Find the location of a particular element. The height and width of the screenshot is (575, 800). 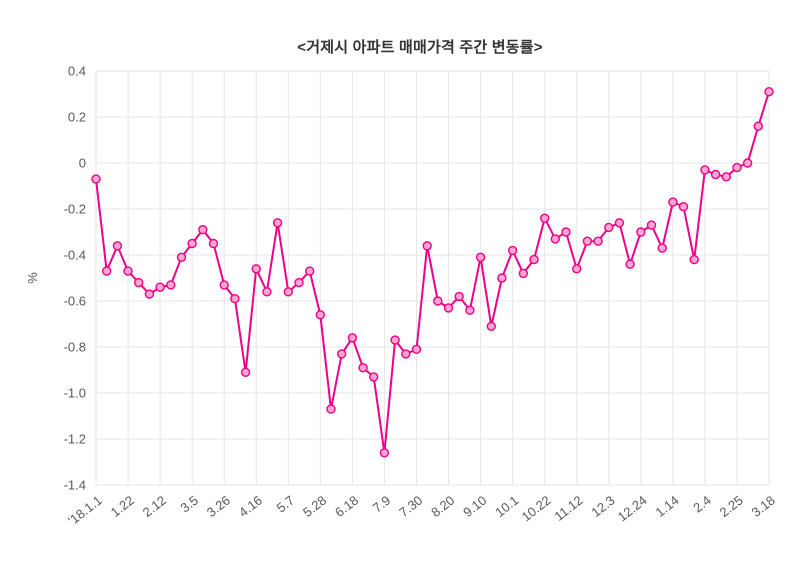

x-tick-label: 4.16 is located at coordinates (250, 506).